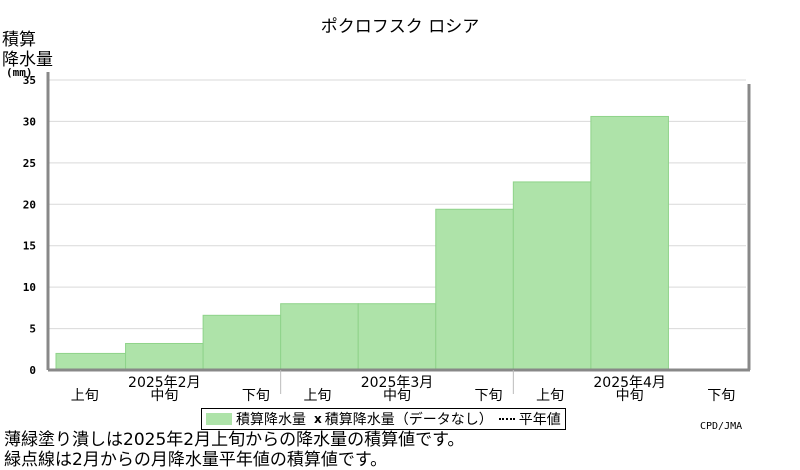 This screenshot has width=800, height=470. What do you see at coordinates (539, 420) in the screenshot?
I see `legend-normal-label: 平年値` at bounding box center [539, 420].